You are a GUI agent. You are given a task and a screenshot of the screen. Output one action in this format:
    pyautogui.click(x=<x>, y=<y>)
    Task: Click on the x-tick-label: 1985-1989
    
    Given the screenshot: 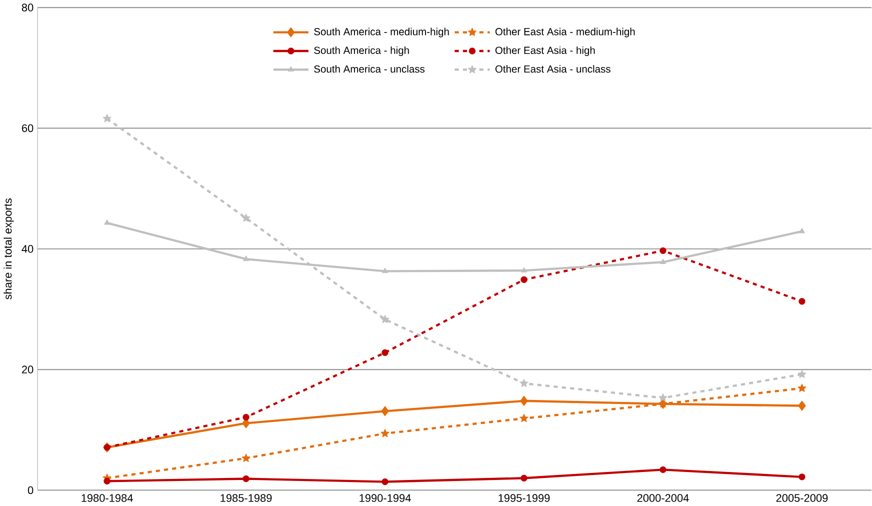 What is the action you would take?
    pyautogui.click(x=246, y=498)
    